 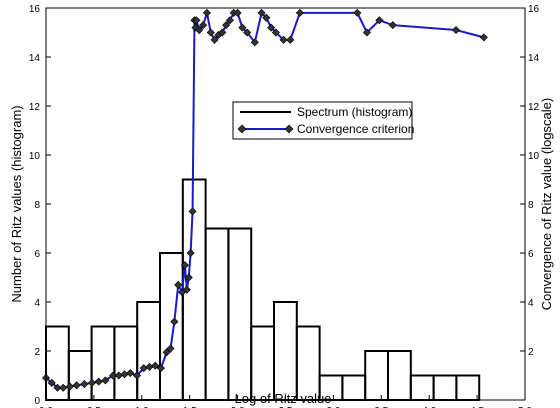 What do you see at coordinates (37, 352) in the screenshot?
I see `y-left-tick-label: 2` at bounding box center [37, 352].